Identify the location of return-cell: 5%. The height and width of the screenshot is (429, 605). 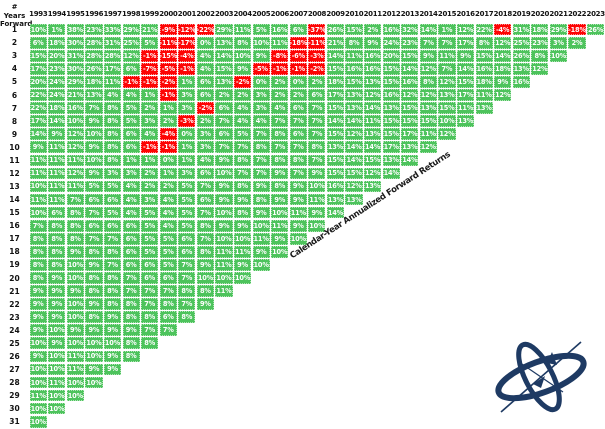
(187, 199).